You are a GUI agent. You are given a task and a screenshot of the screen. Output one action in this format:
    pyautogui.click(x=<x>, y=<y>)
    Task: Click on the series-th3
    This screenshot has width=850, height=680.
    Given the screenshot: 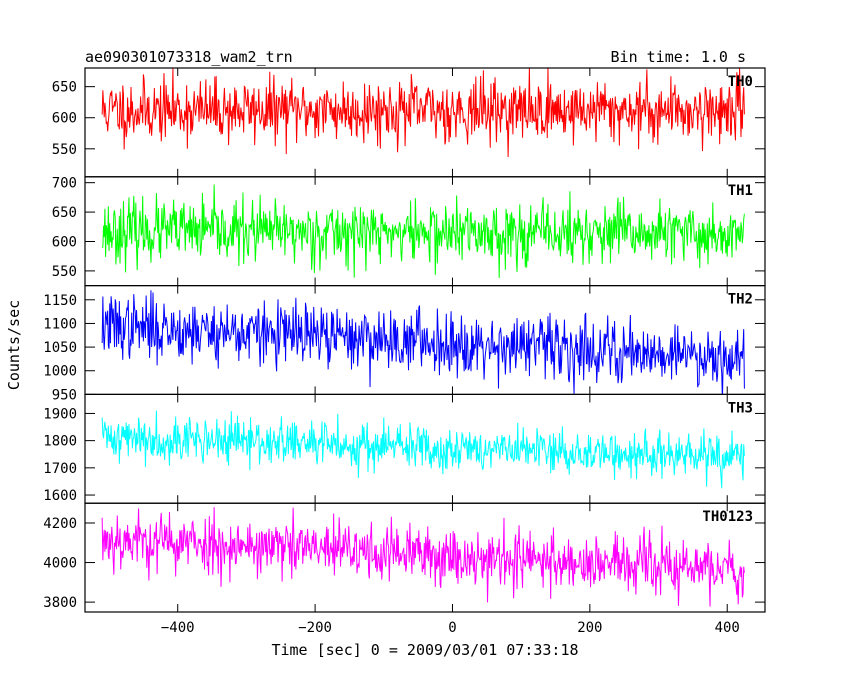 What is the action you would take?
    pyautogui.click(x=423, y=449)
    